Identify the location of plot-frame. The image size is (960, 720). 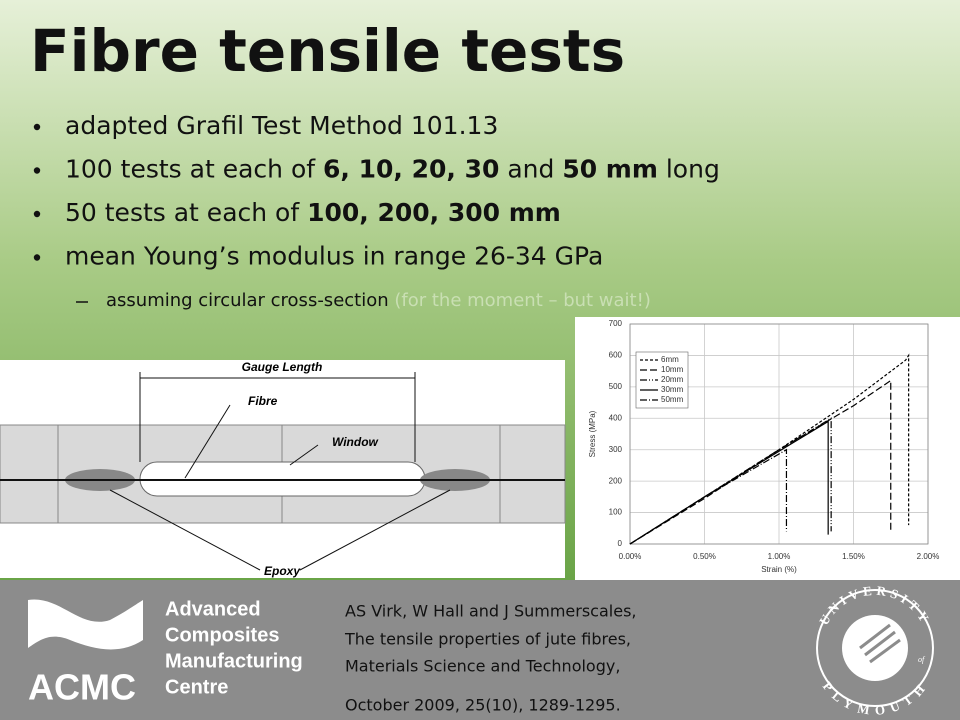
(779, 434).